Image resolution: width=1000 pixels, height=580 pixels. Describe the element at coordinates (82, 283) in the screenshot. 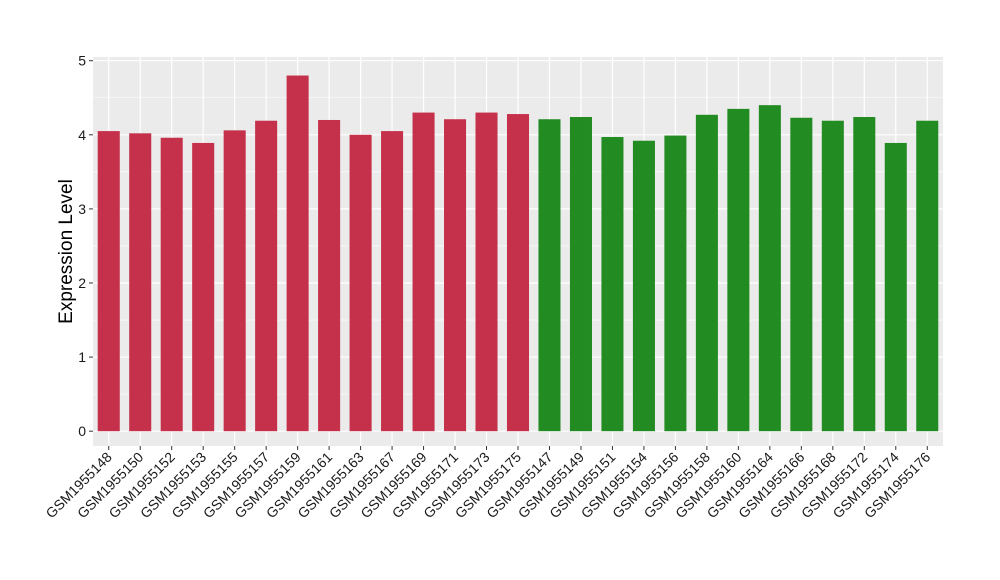

I see `y-tick-label: 2` at that location.